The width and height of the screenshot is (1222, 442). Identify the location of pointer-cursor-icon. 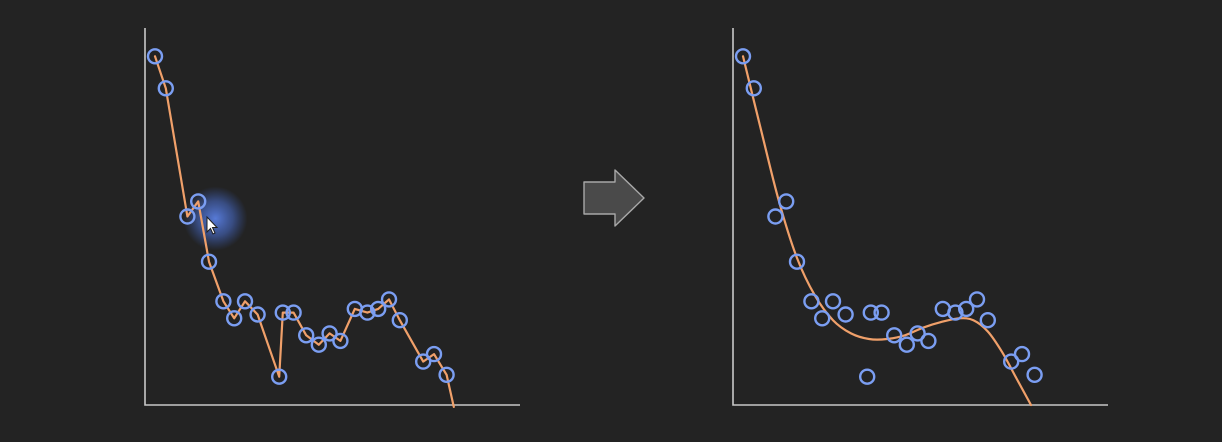
(212, 225).